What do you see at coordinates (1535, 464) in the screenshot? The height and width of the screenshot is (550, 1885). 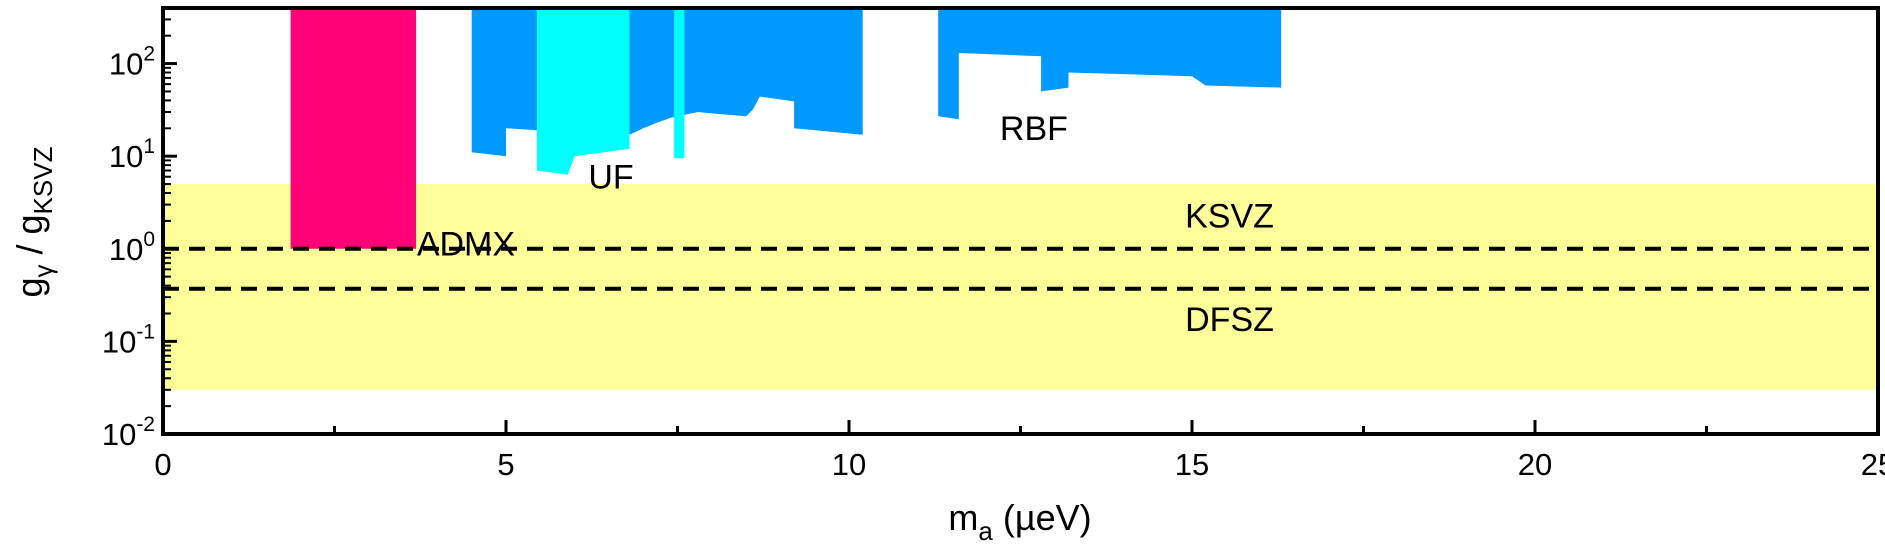 I see `x-tick-label: 20` at bounding box center [1535, 464].